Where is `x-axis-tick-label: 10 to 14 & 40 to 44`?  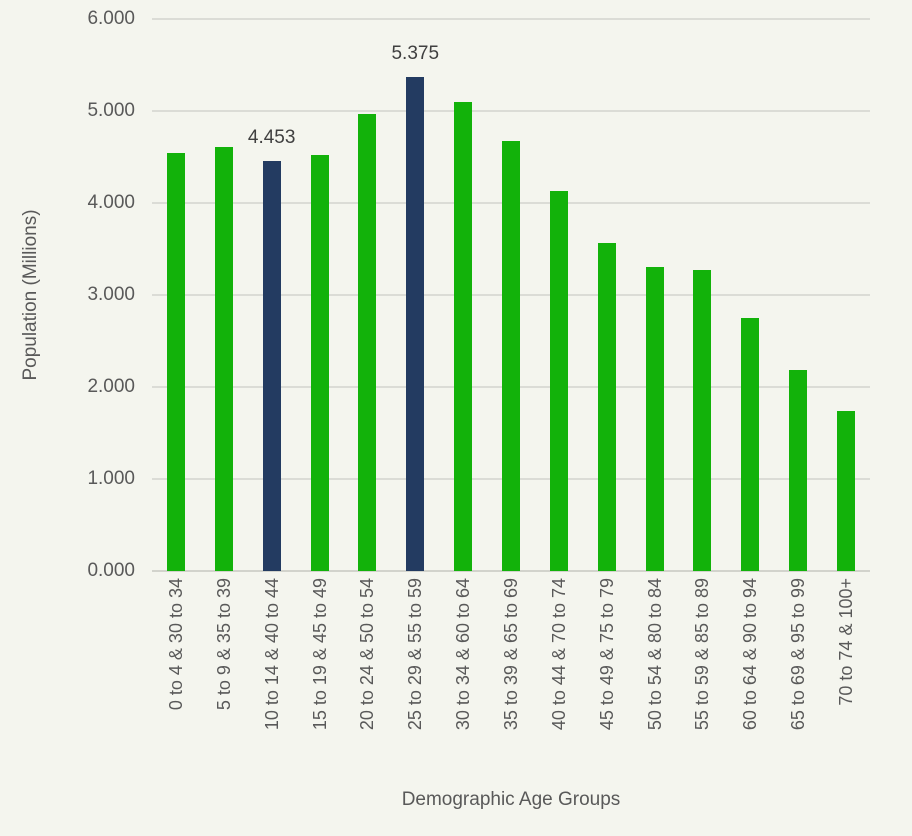
x-axis-tick-label: 10 to 14 & 40 to 44 is located at coordinates (271, 654).